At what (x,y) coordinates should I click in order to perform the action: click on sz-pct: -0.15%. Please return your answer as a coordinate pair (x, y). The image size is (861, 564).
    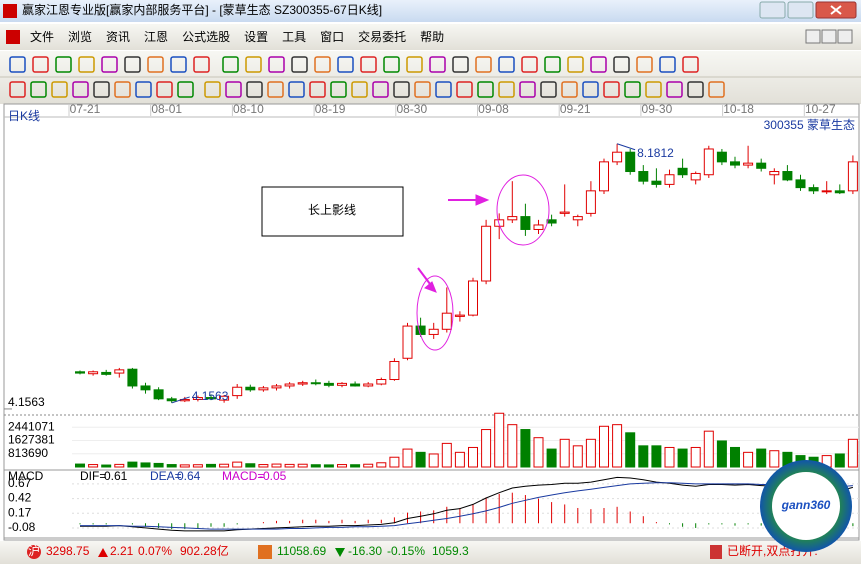
    Looking at the image, I should click on (406, 551).